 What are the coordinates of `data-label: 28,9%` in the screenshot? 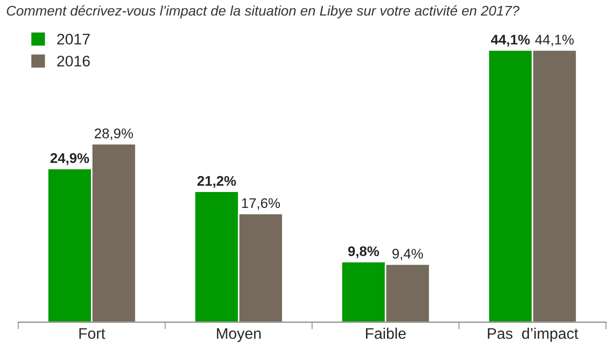 It's located at (113, 134).